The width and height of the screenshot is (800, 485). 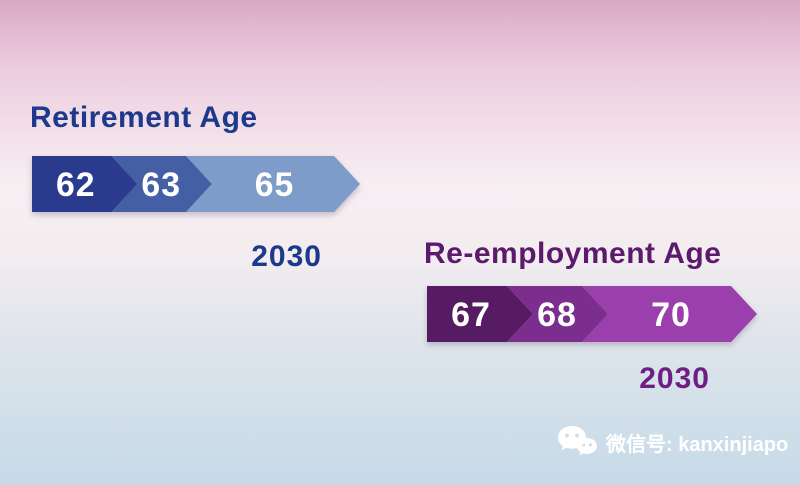 I want to click on retirement-age-63: 63, so click(x=161, y=185).